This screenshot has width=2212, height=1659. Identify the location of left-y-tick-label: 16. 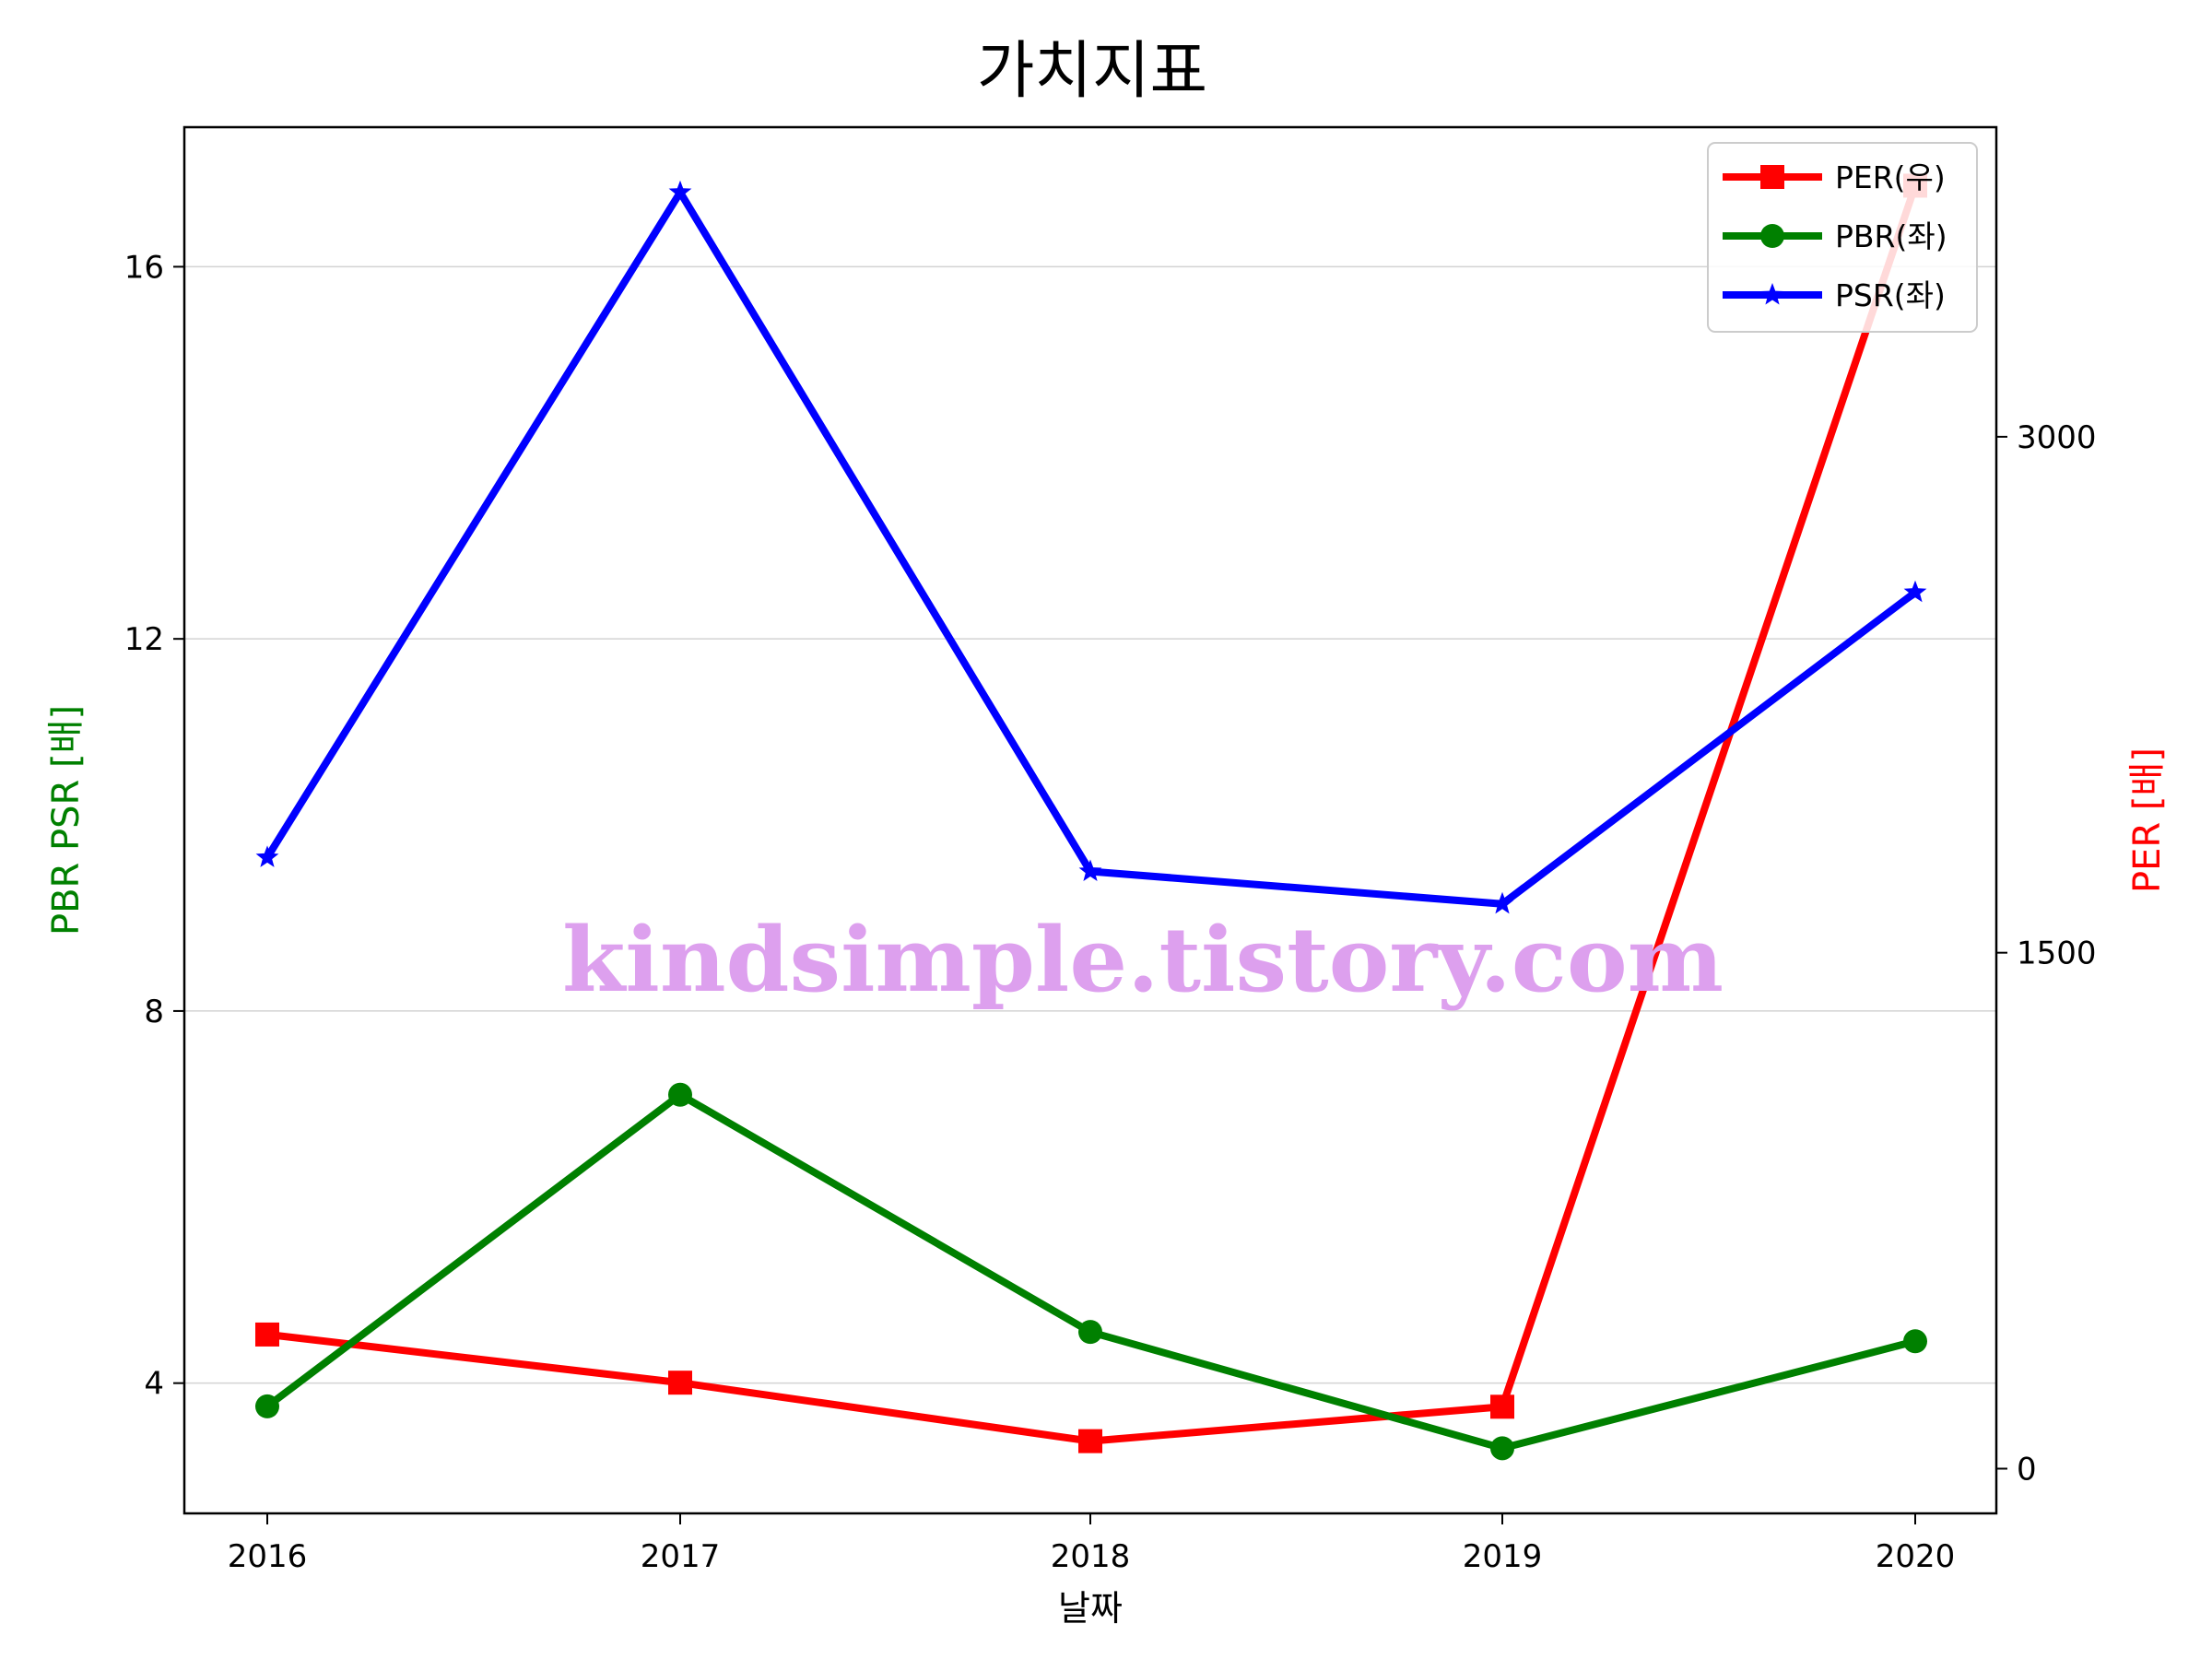
(144, 267).